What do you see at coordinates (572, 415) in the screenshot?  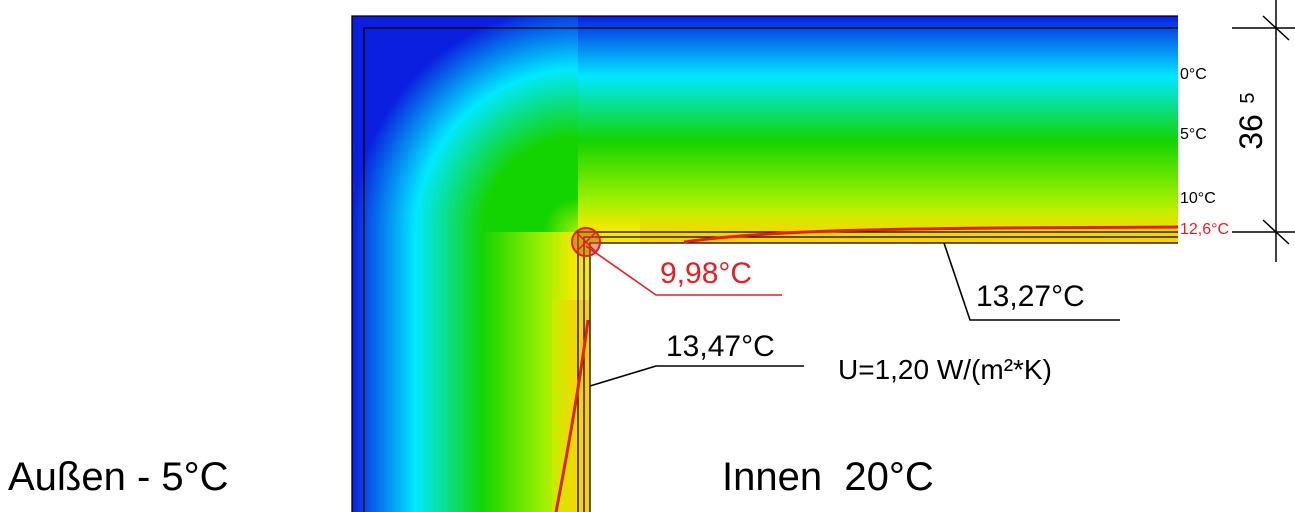 I see `isotherm-wall-segment` at bounding box center [572, 415].